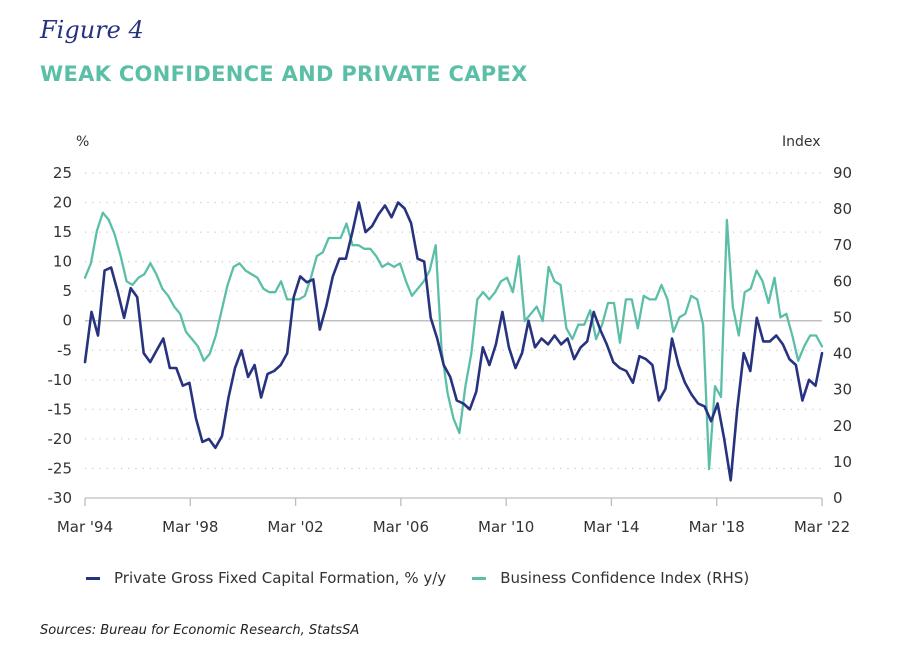 This screenshot has height=661, width=903. What do you see at coordinates (842, 209) in the screenshot?
I see `y-right-tick-label: 80` at bounding box center [842, 209].